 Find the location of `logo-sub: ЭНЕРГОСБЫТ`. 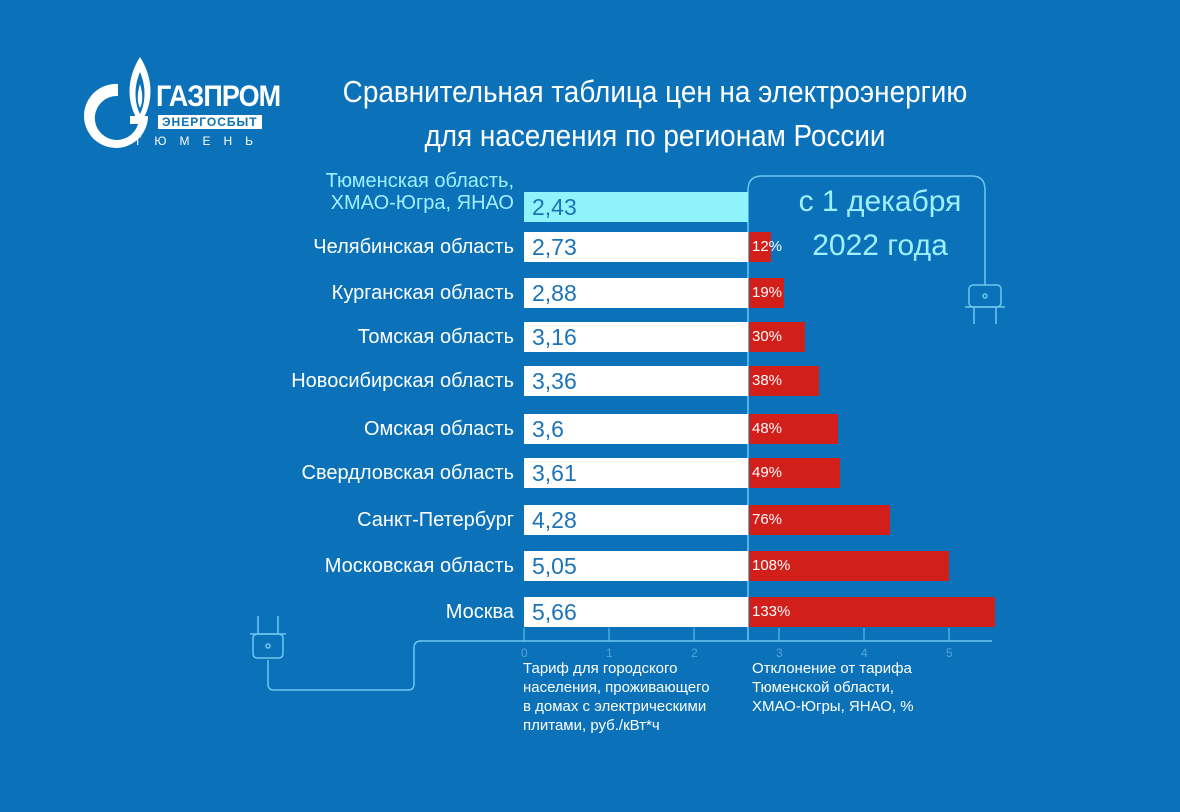

logo-sub: ЭНЕРГОСБЫТ is located at coordinates (210, 122).